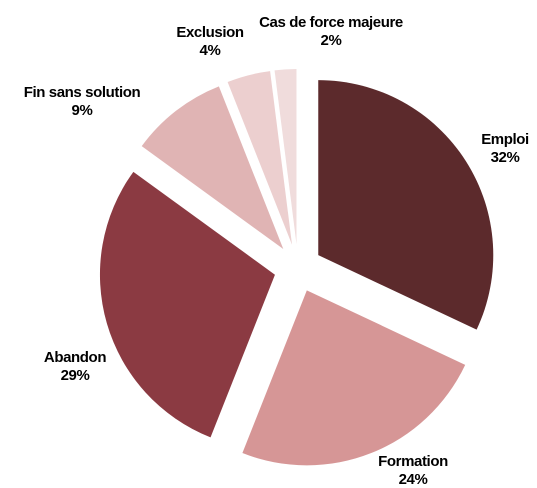  I want to click on slice-label: Abandon, so click(75, 357).